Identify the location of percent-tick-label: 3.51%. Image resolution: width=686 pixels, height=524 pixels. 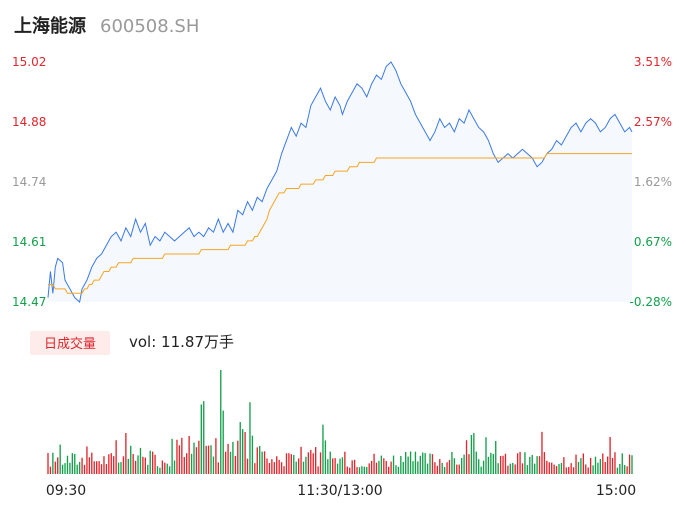
(653, 62).